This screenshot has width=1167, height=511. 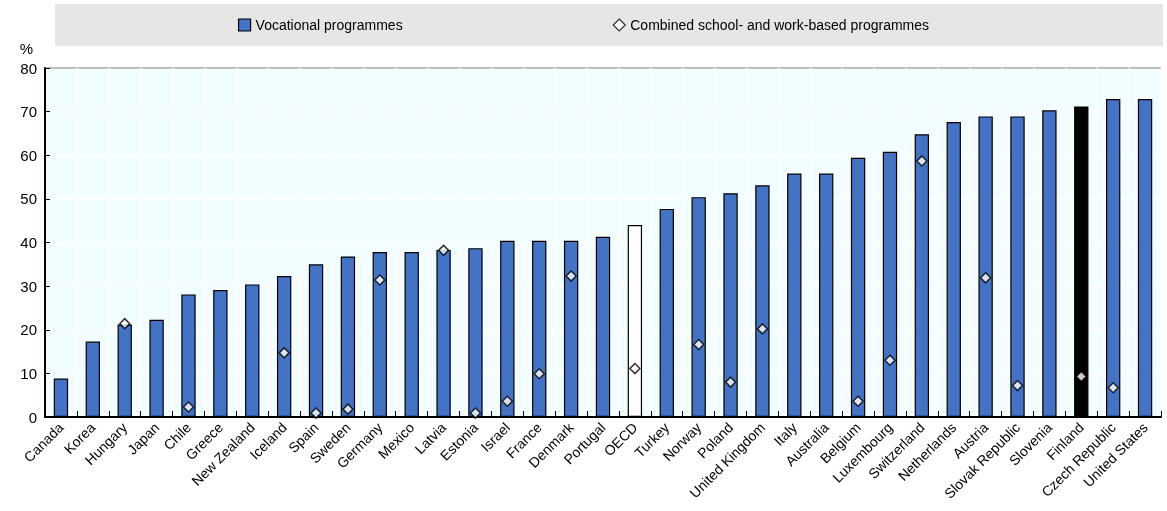 I want to click on legend-label: Combined school- and work-based programmes, so click(x=780, y=25).